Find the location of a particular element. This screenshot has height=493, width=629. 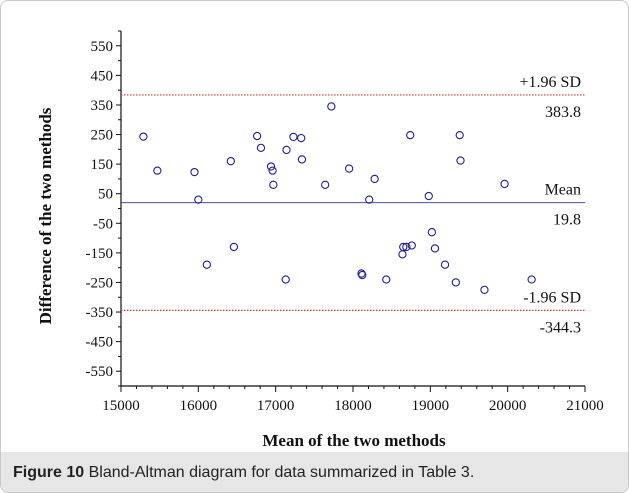

y-tick-label: -450 is located at coordinates (100, 343).